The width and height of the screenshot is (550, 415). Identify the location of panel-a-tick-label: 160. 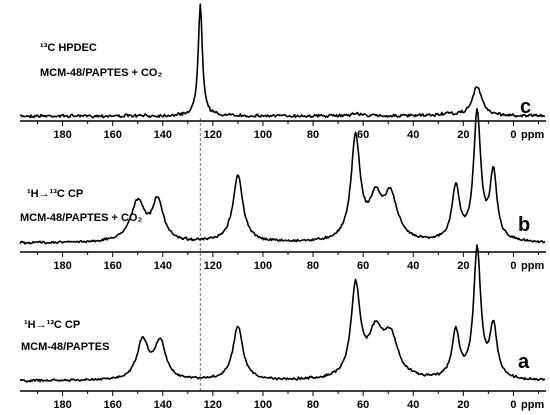
(112, 405).